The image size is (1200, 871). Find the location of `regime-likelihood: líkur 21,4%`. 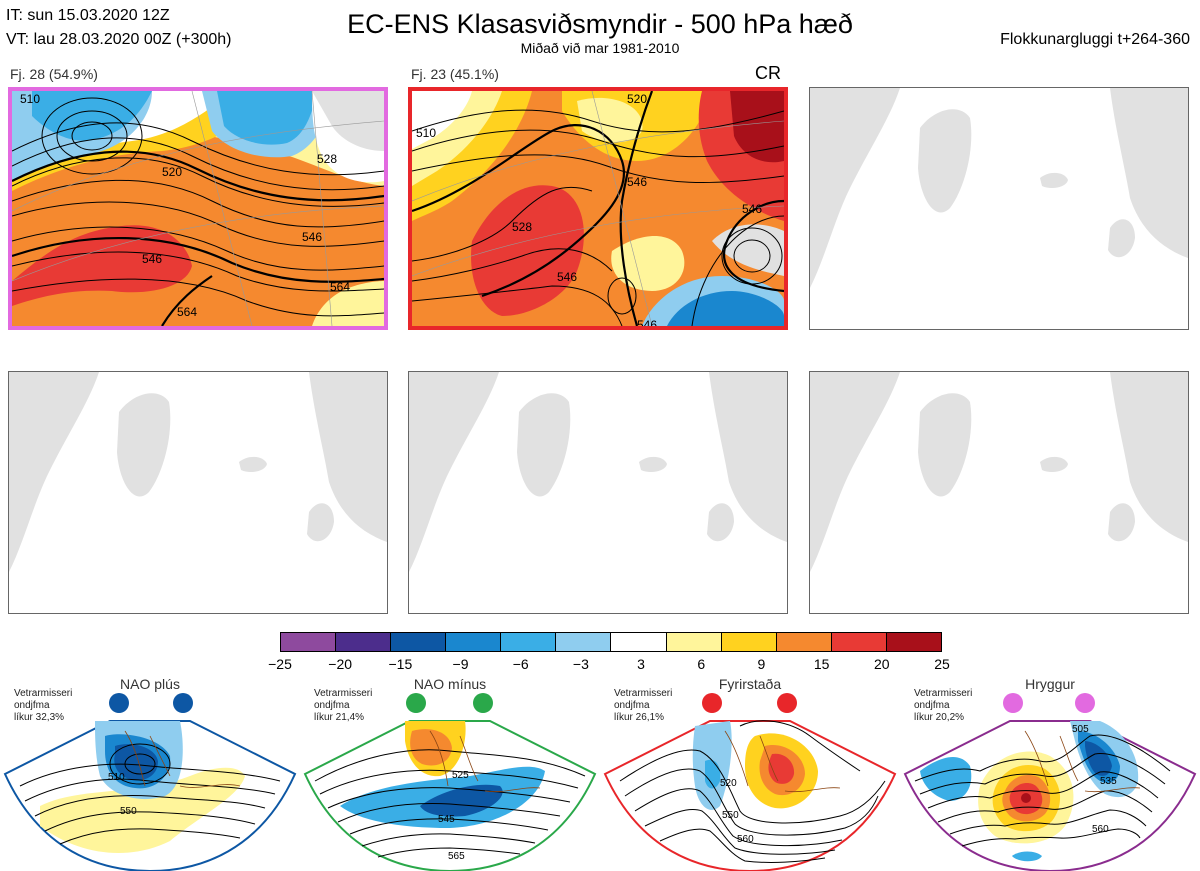

regime-likelihood: líkur 21,4% is located at coordinates (339, 717).